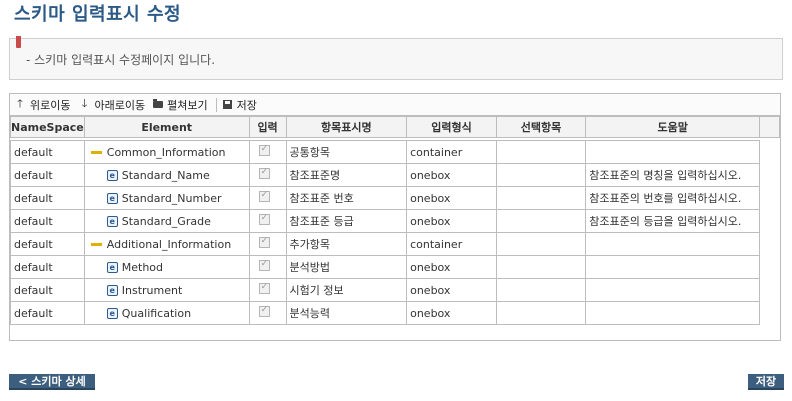 The image size is (792, 401). I want to click on help-cell: 참조표준의 번호를 입력하십시오., so click(673, 198).